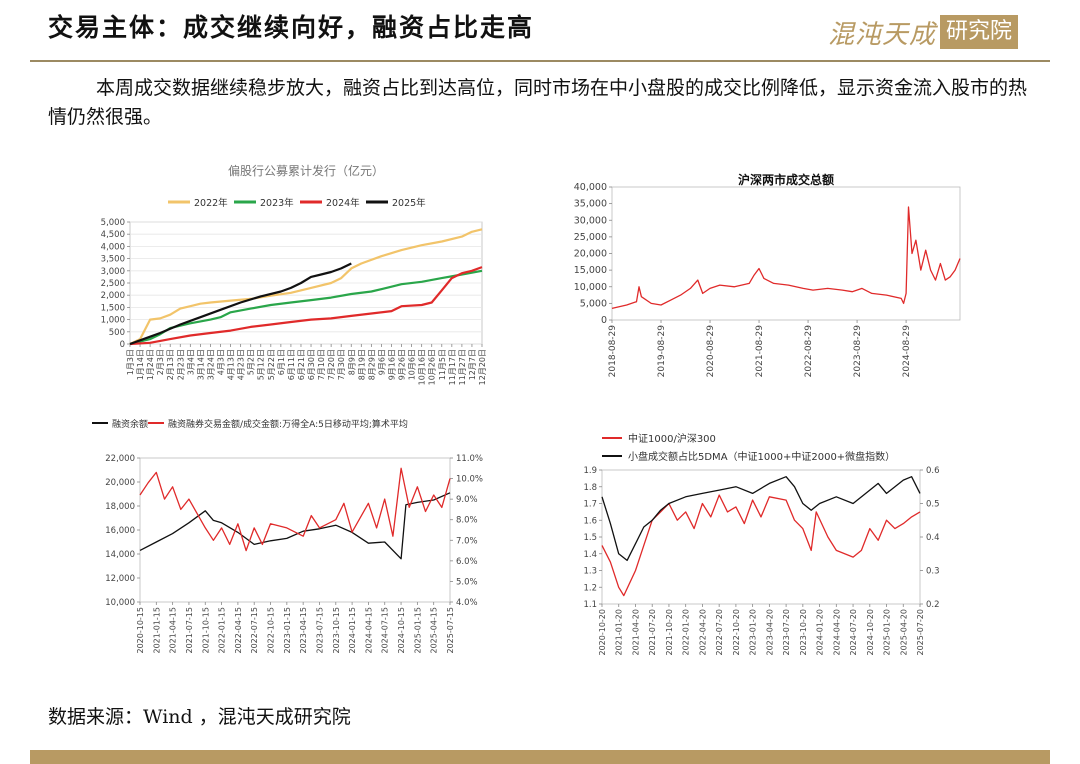  Describe the element at coordinates (180, 364) in the screenshot. I see `x-tick-label: 2月23日` at that location.